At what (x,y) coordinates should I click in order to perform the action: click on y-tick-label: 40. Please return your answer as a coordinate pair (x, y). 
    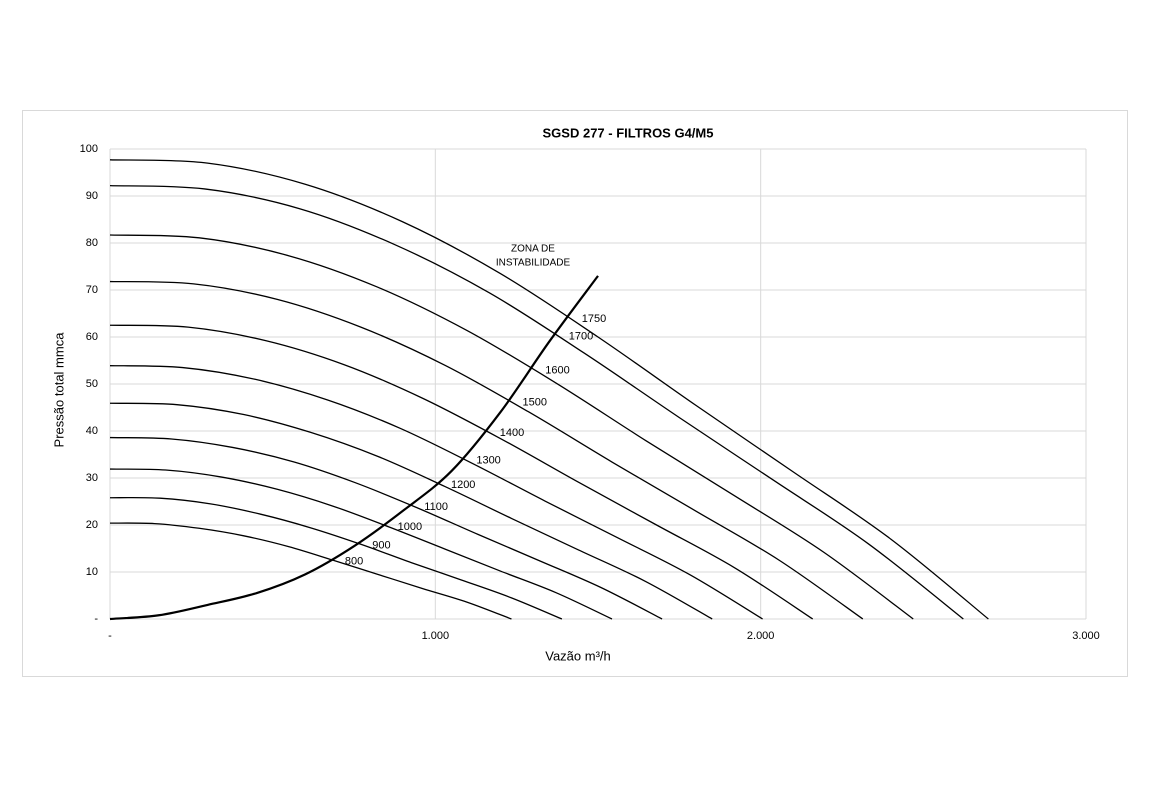
    Looking at the image, I should click on (92, 431).